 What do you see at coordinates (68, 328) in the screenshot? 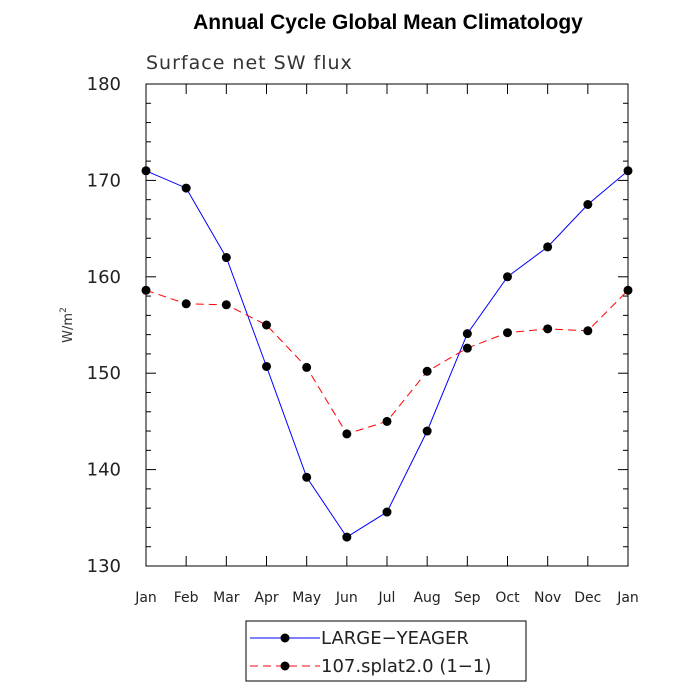
I see `y-axis-label-text: W/m` at bounding box center [68, 328].